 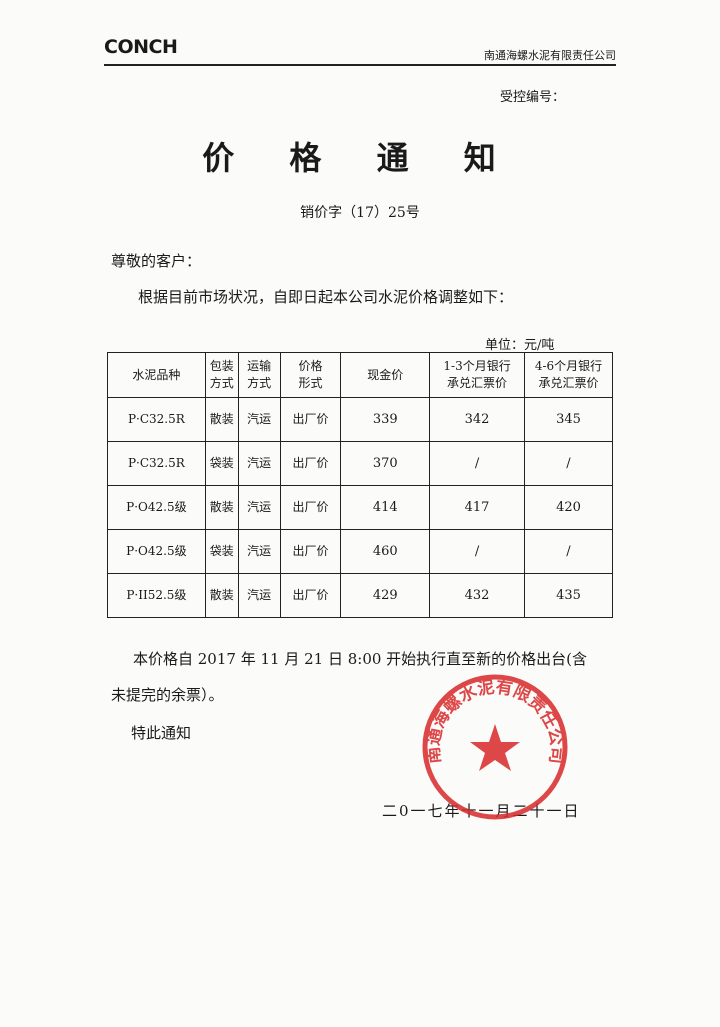 What do you see at coordinates (161, 733) in the screenshot?
I see `closing-text: 特此通知` at bounding box center [161, 733].